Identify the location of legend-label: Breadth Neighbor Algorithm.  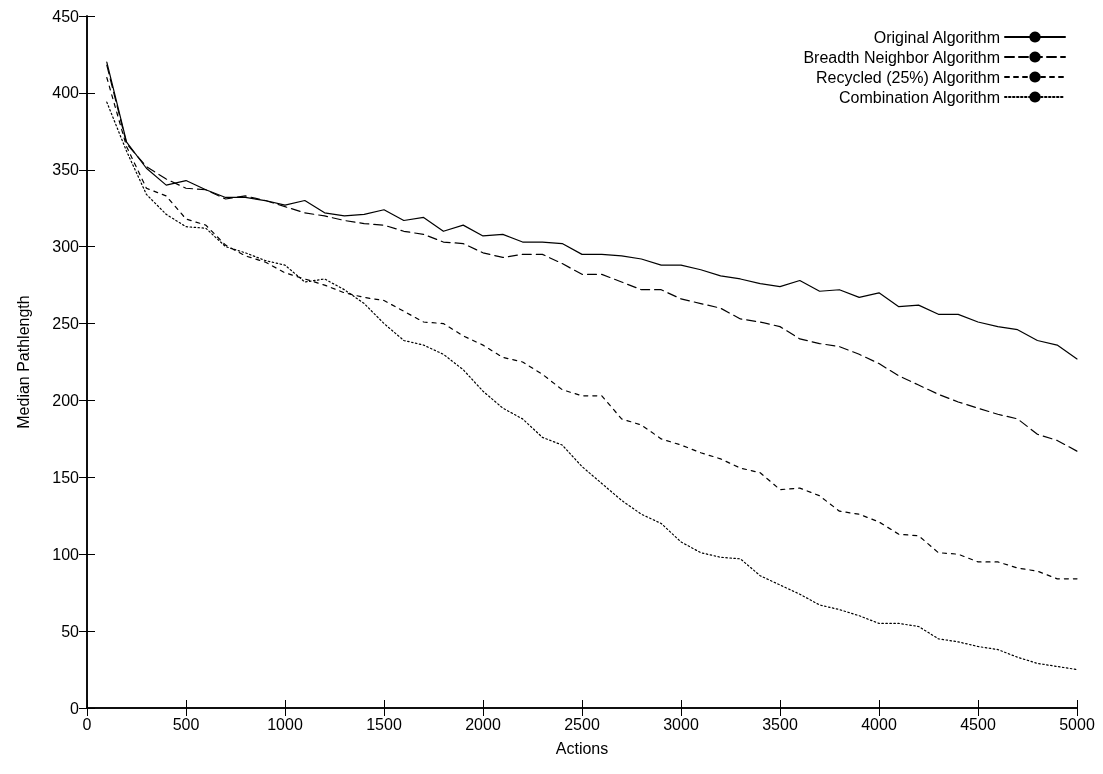
(901, 57).